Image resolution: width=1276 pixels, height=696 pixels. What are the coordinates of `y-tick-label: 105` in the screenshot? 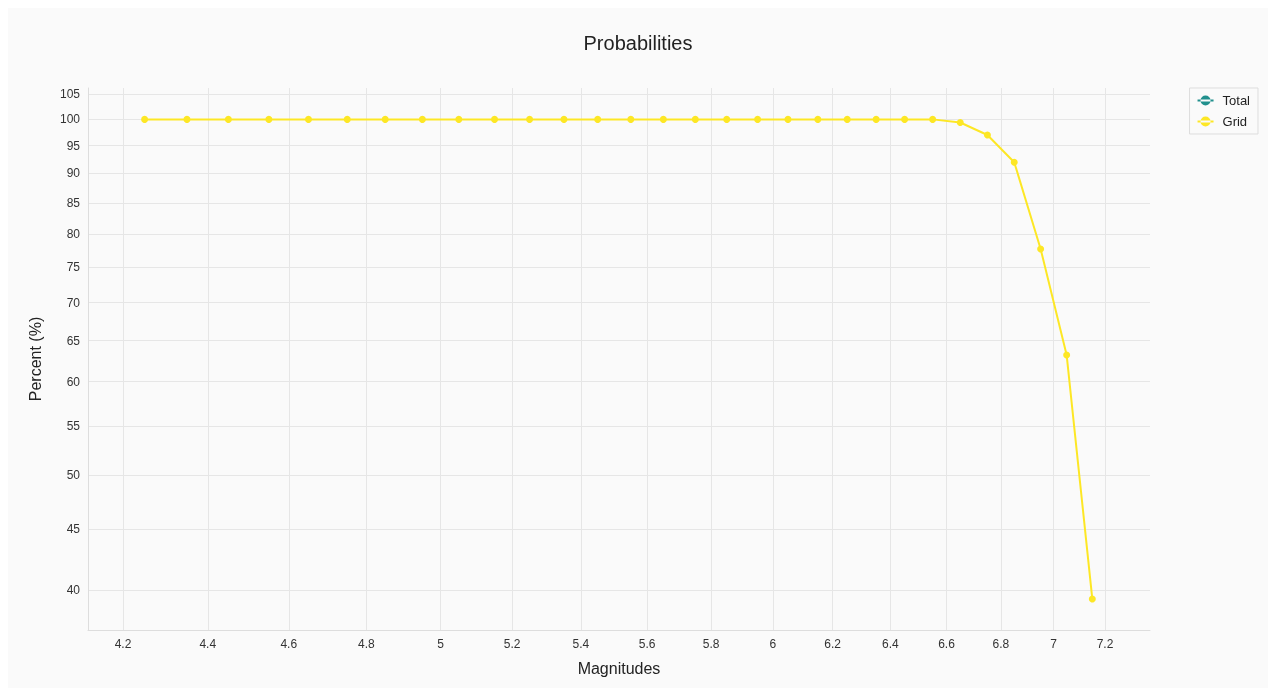 It's located at (70, 94).